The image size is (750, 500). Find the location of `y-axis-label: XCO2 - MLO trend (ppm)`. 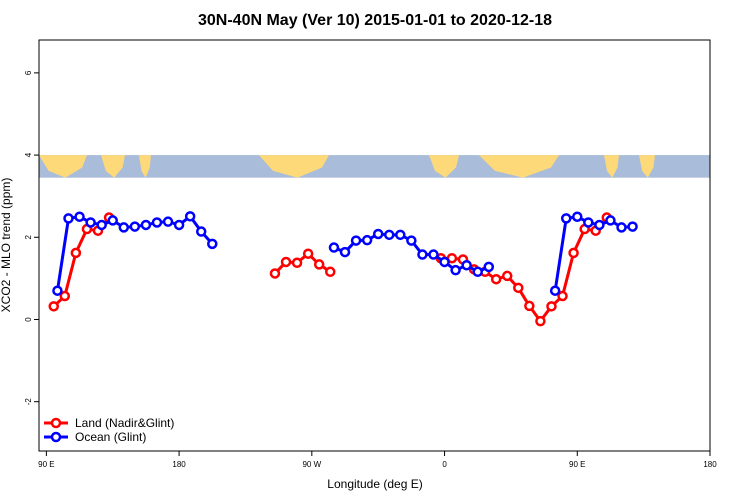

y-axis-label: XCO2 - MLO trend (ppm) is located at coordinates (6, 245).